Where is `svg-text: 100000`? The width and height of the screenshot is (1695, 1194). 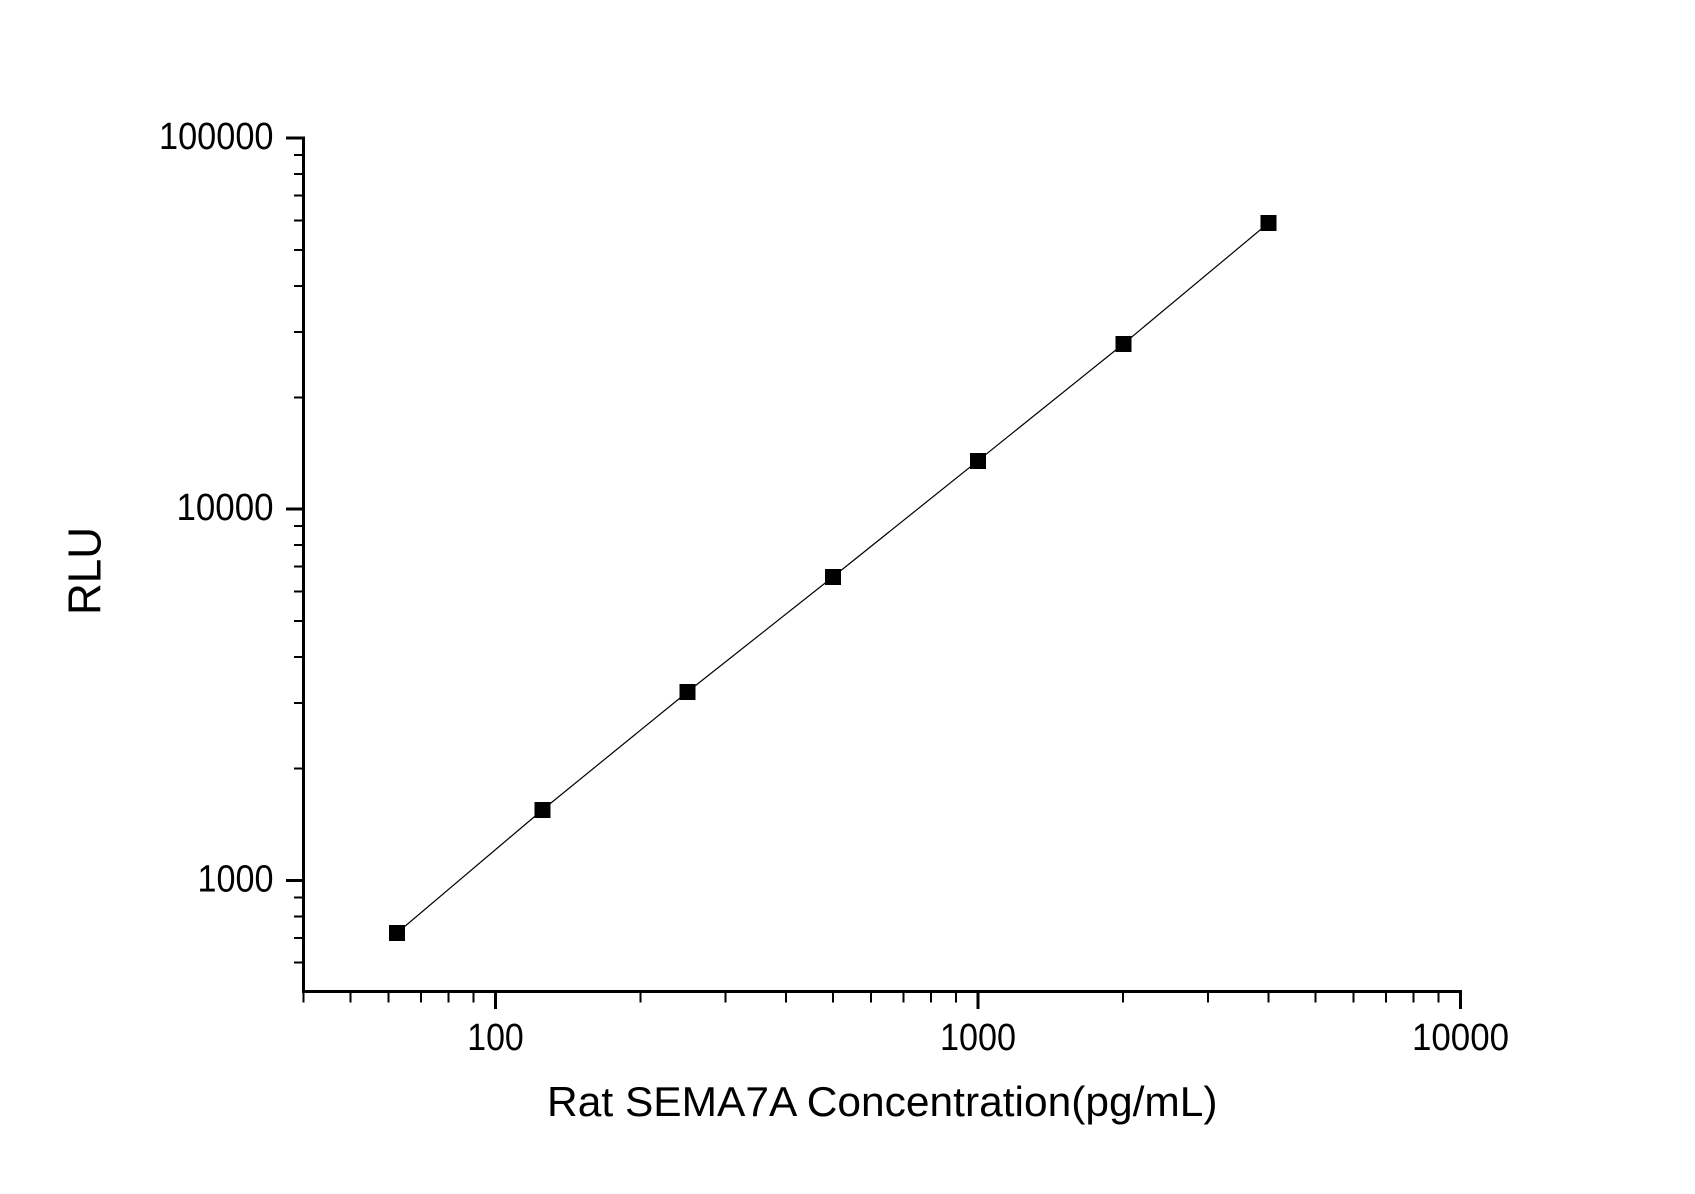 svg-text: 100000 is located at coordinates (216, 137).